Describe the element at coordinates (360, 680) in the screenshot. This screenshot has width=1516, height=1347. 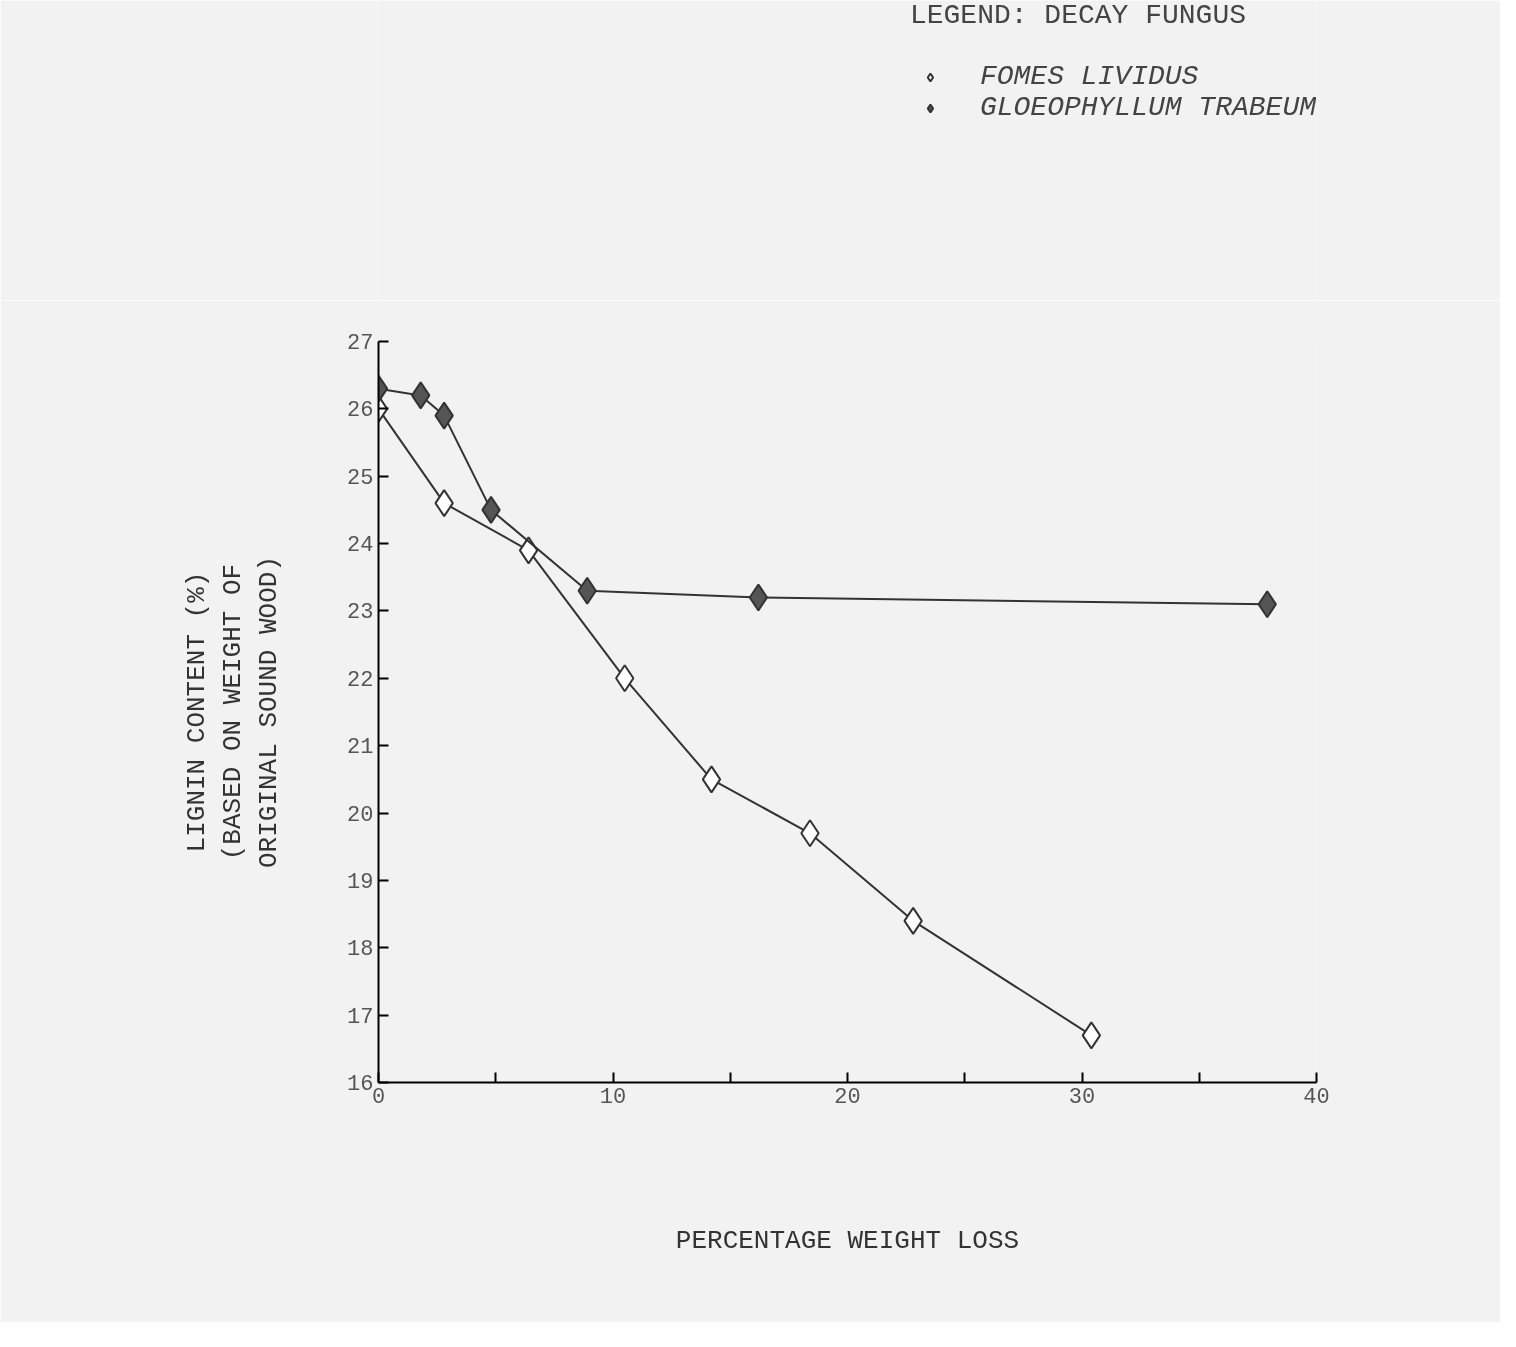
I see `y-tick-label: 22` at that location.